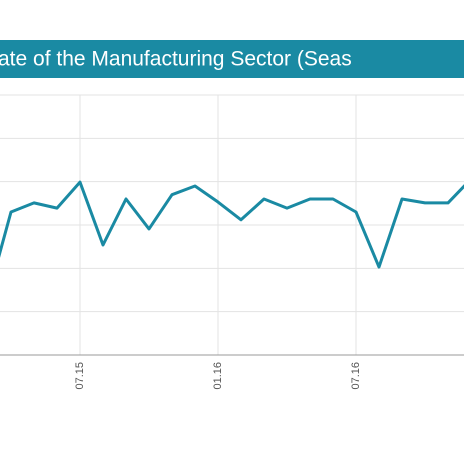 The height and width of the screenshot is (464, 464). I want to click on x-tick-label: 07.16, so click(356, 376).